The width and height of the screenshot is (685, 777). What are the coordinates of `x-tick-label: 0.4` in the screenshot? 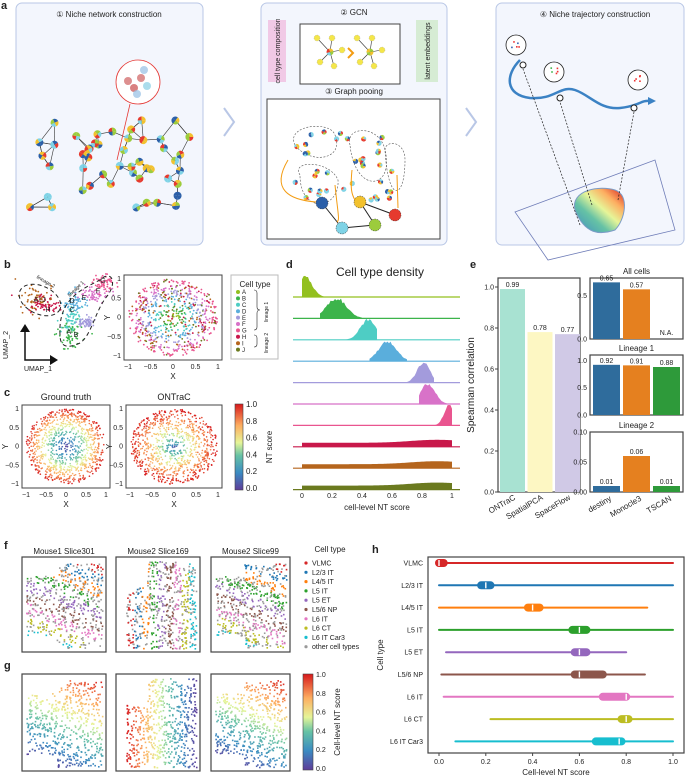 It's located at (362, 496).